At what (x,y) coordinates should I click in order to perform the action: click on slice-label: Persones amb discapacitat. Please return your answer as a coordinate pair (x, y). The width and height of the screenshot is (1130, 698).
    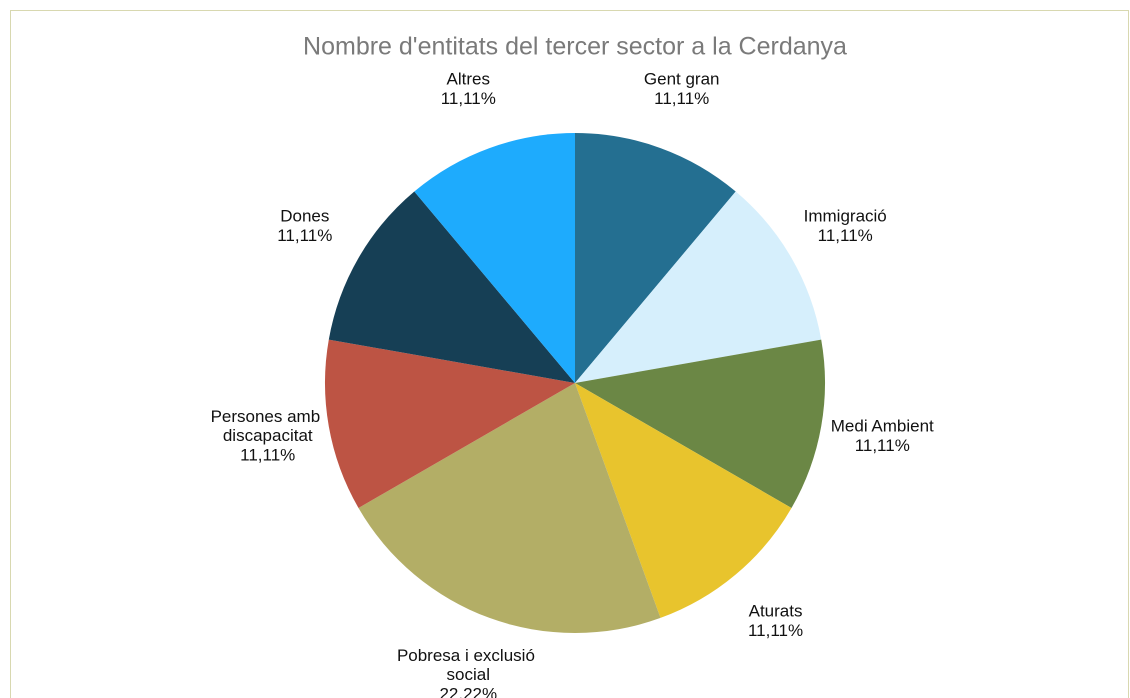
    Looking at the image, I should click on (268, 427).